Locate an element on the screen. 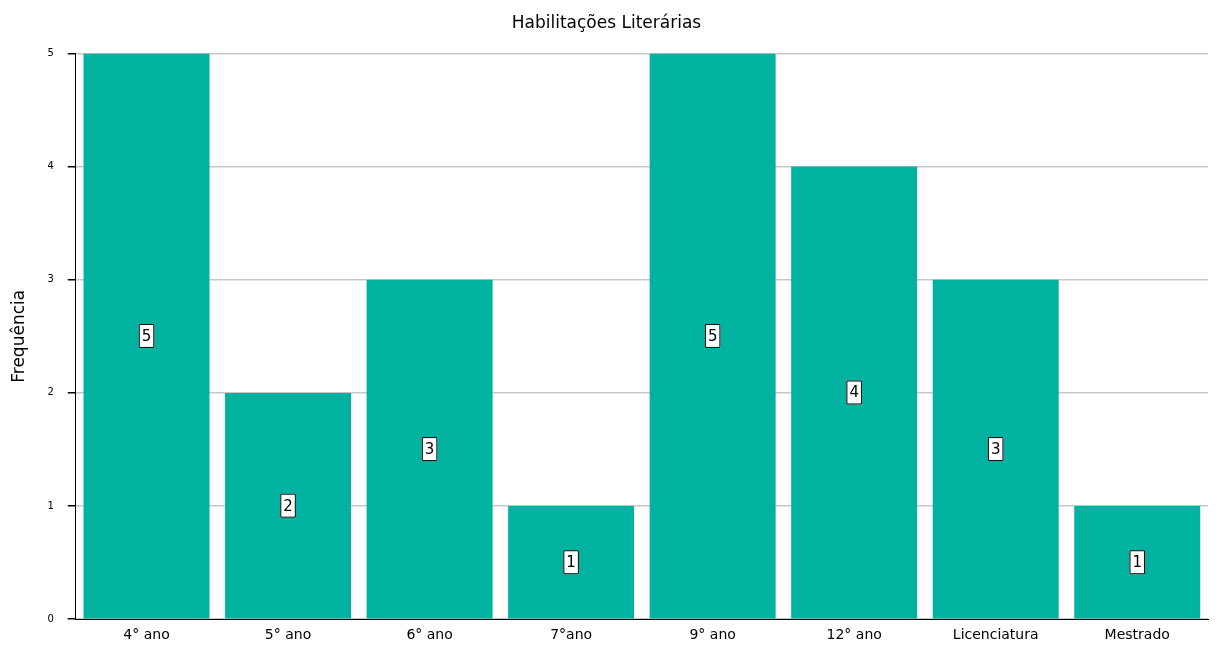 The width and height of the screenshot is (1218, 657). x-tick-label: 9° ano is located at coordinates (712, 634).